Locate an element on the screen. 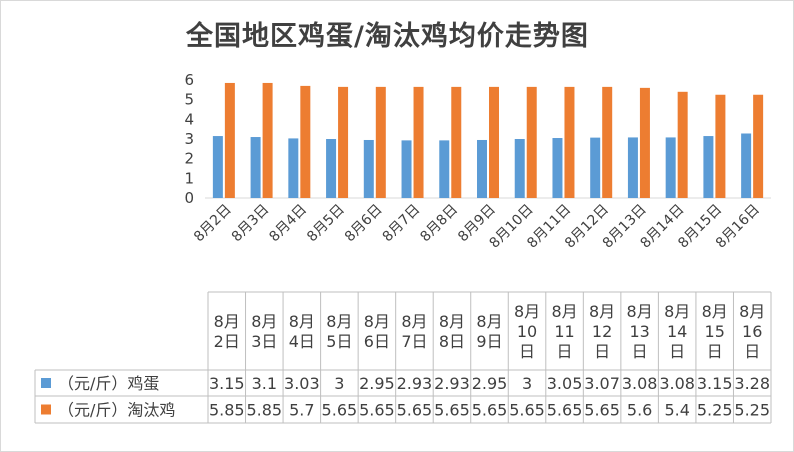 This screenshot has width=794, height=452. x-tick-label: 8月2日 is located at coordinates (213, 224).